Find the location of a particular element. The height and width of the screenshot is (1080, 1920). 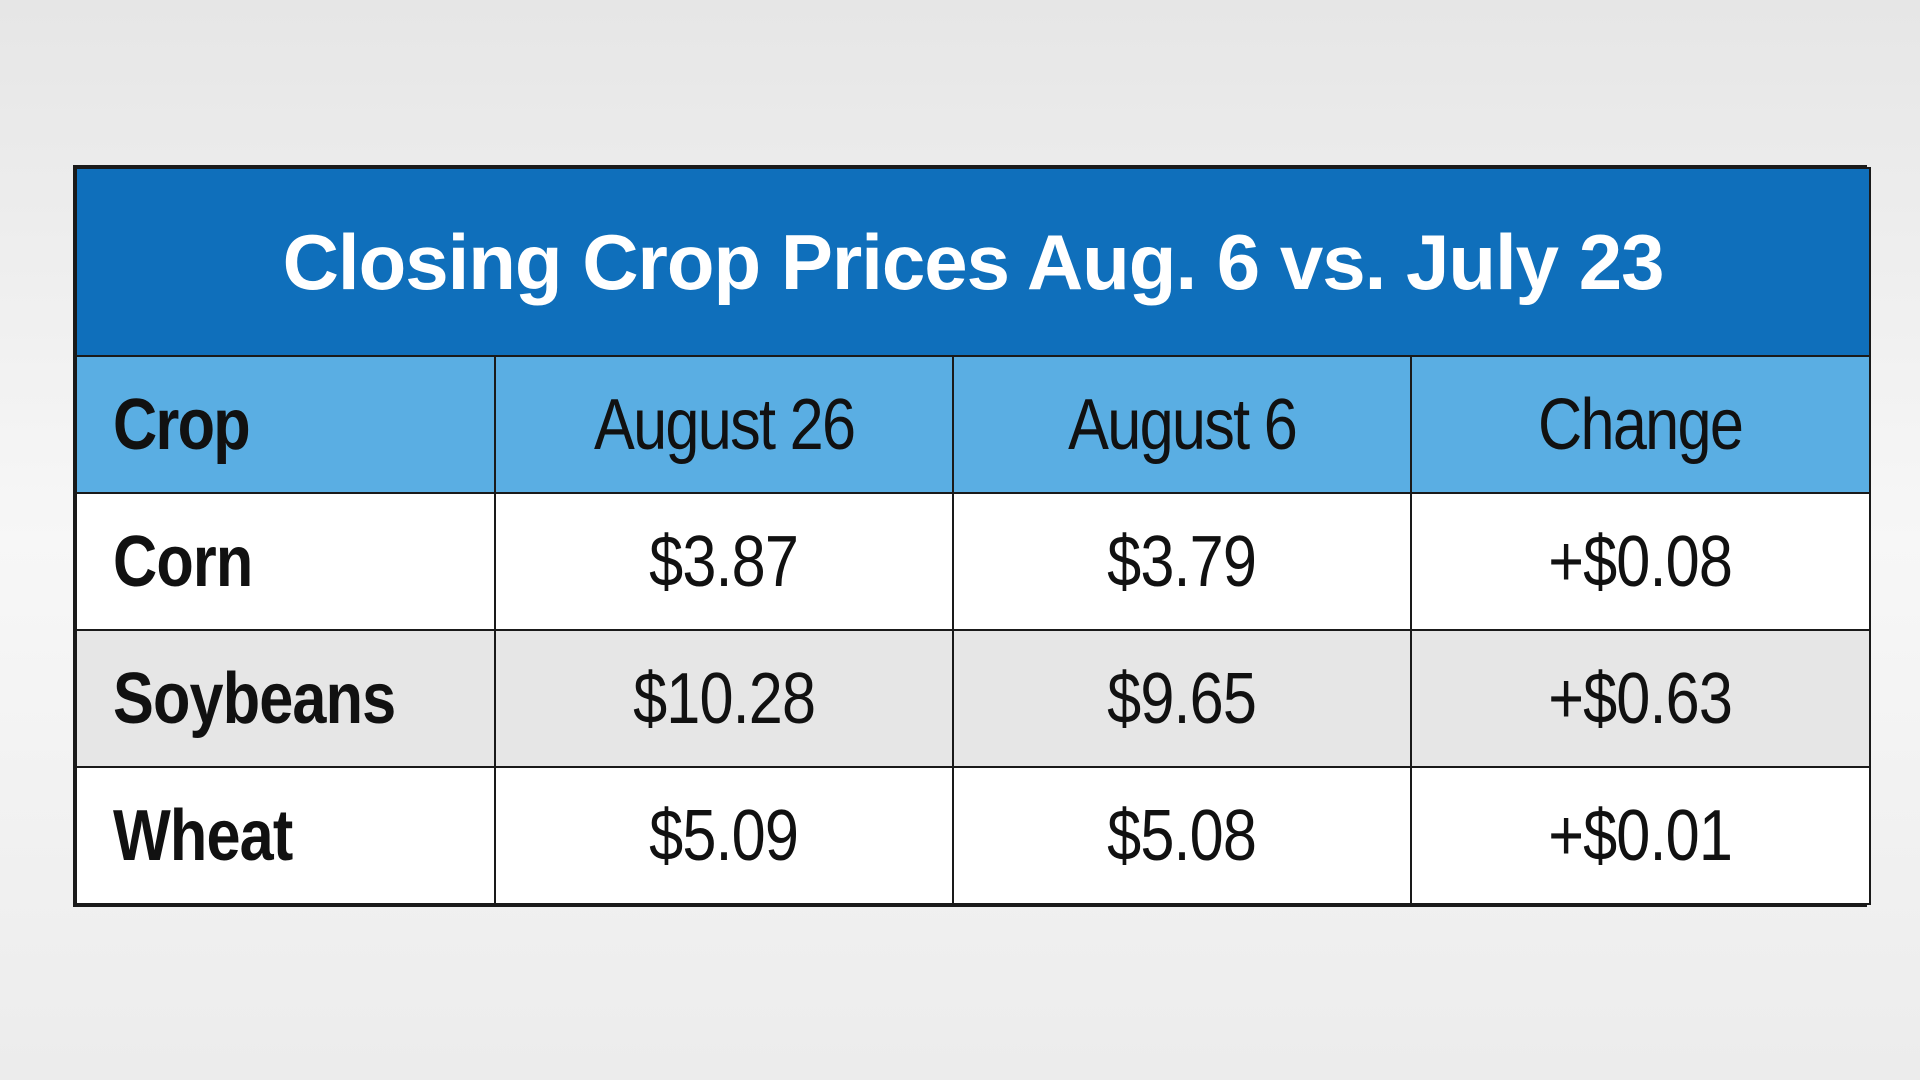

table-cell-text: +$0.63 is located at coordinates (1641, 698).